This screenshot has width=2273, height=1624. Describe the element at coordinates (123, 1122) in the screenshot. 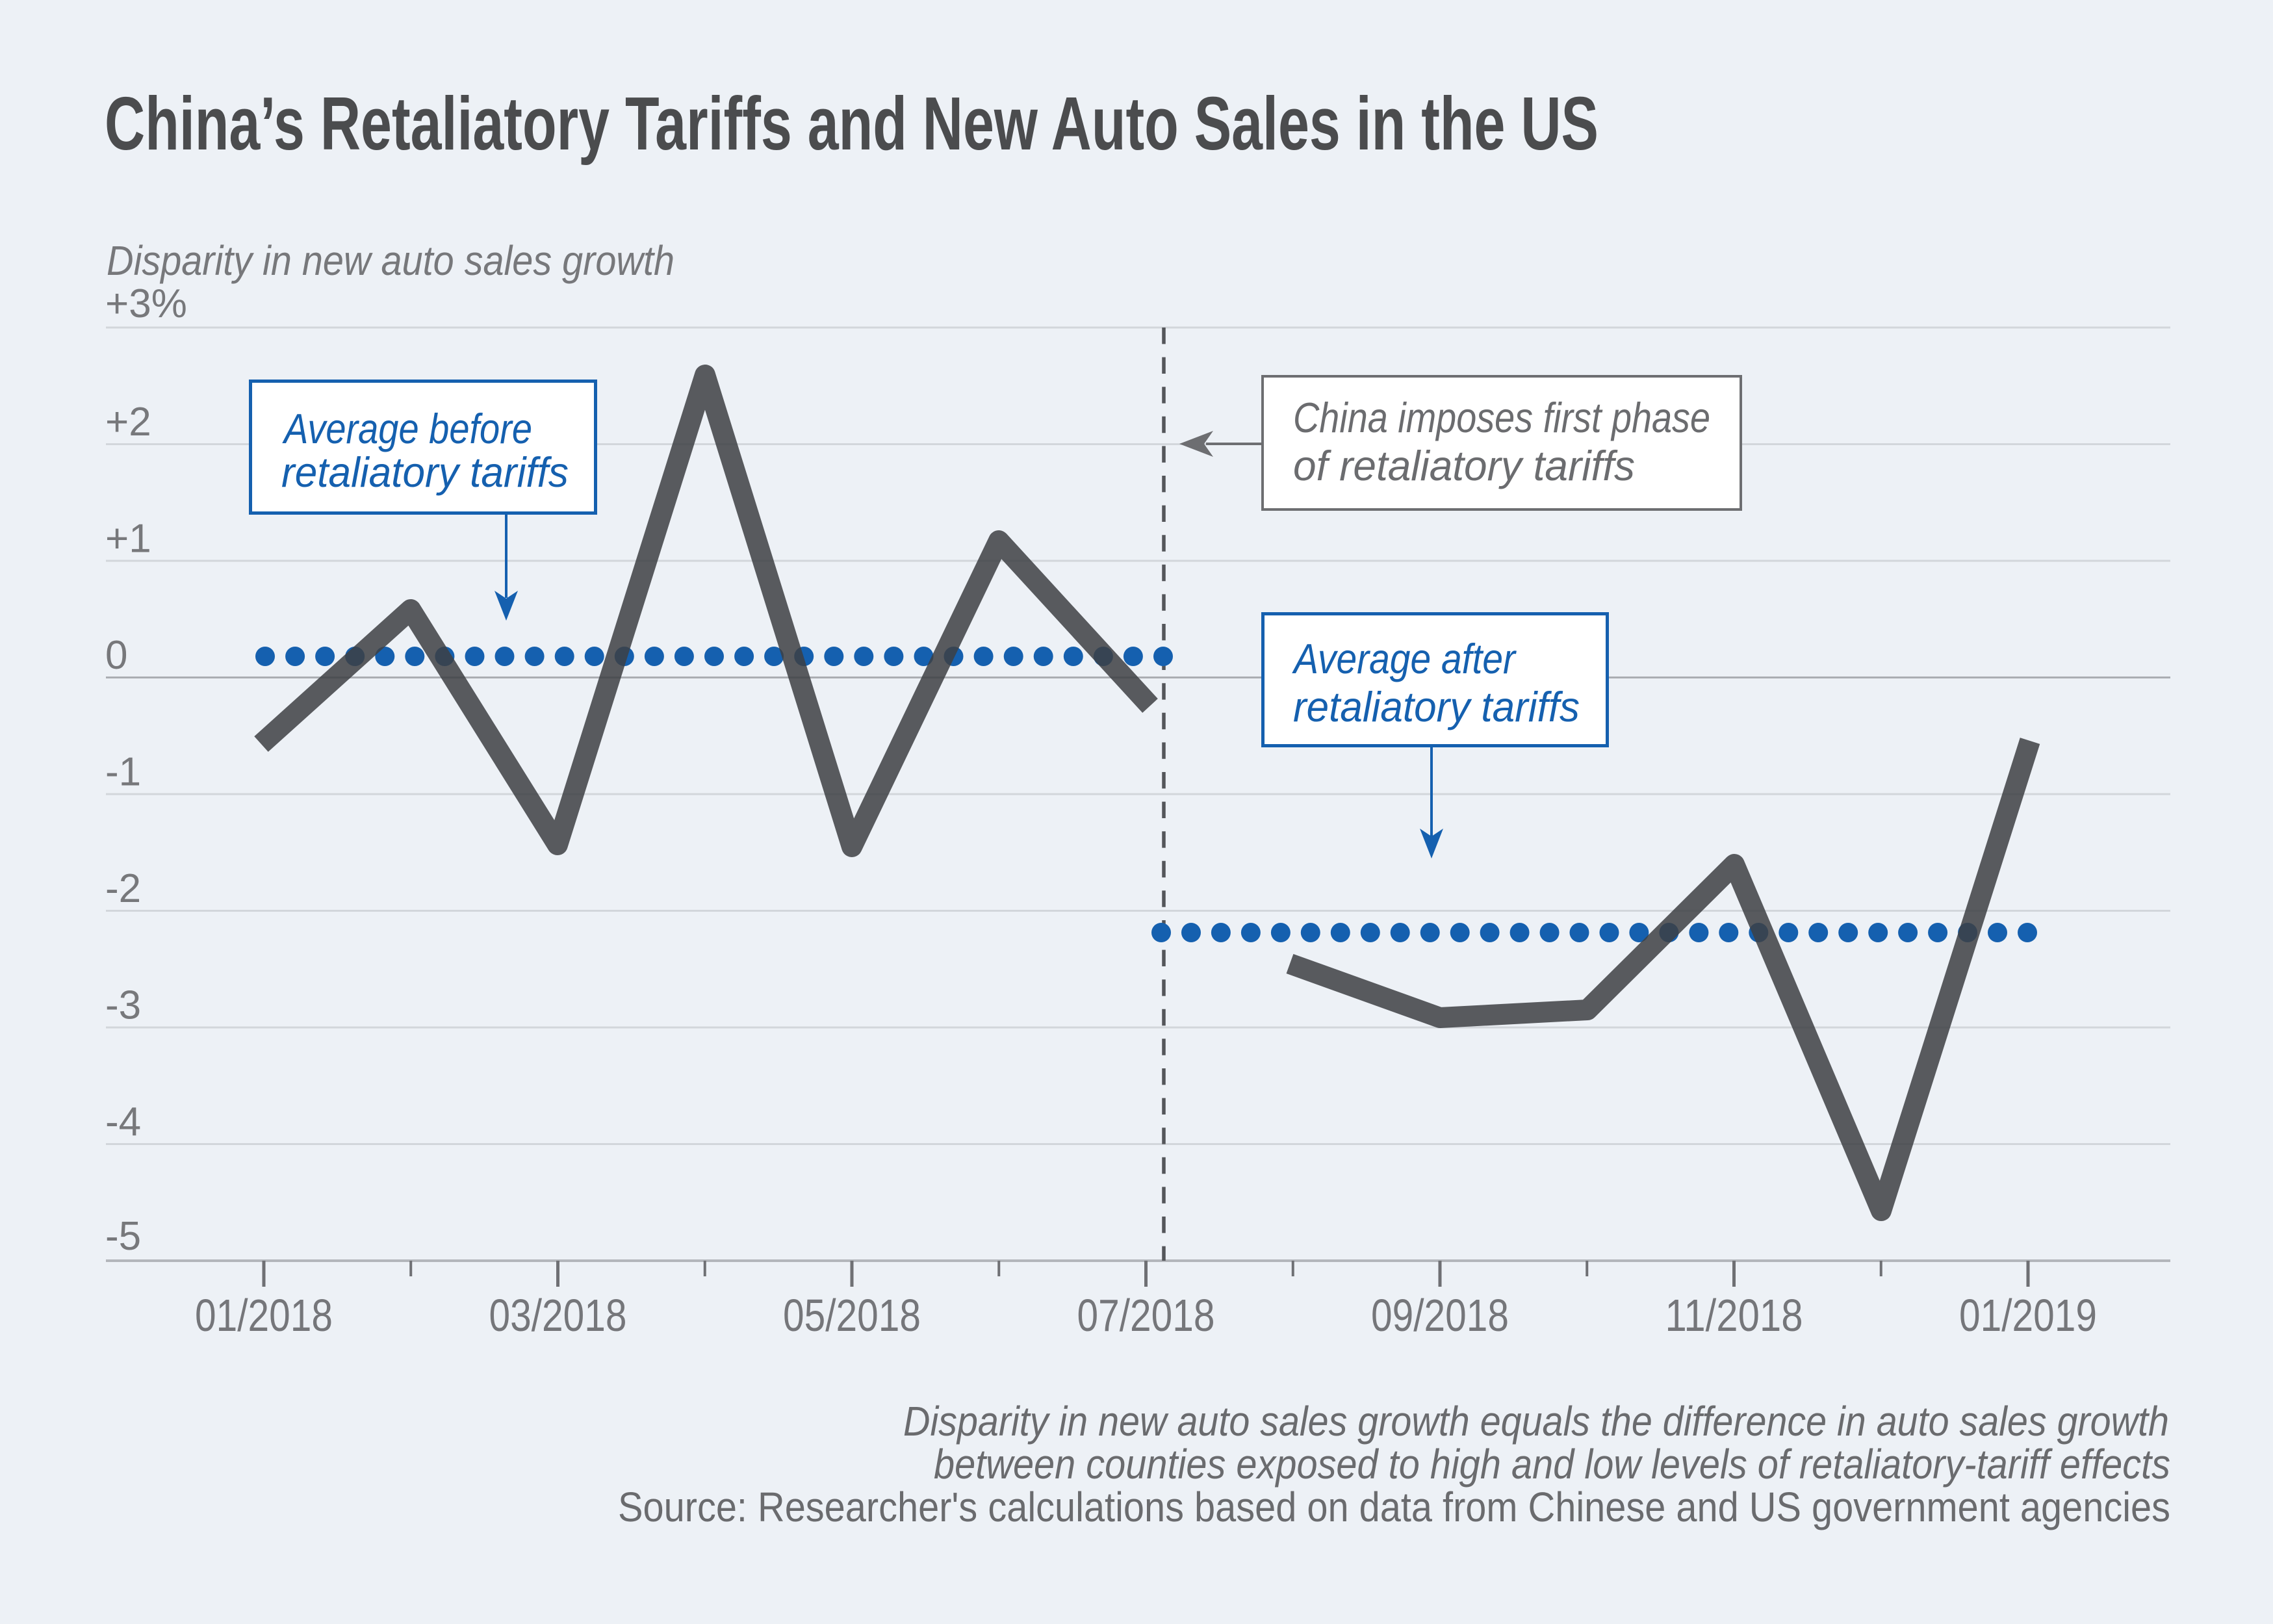

I see `svg-text: -4` at that location.